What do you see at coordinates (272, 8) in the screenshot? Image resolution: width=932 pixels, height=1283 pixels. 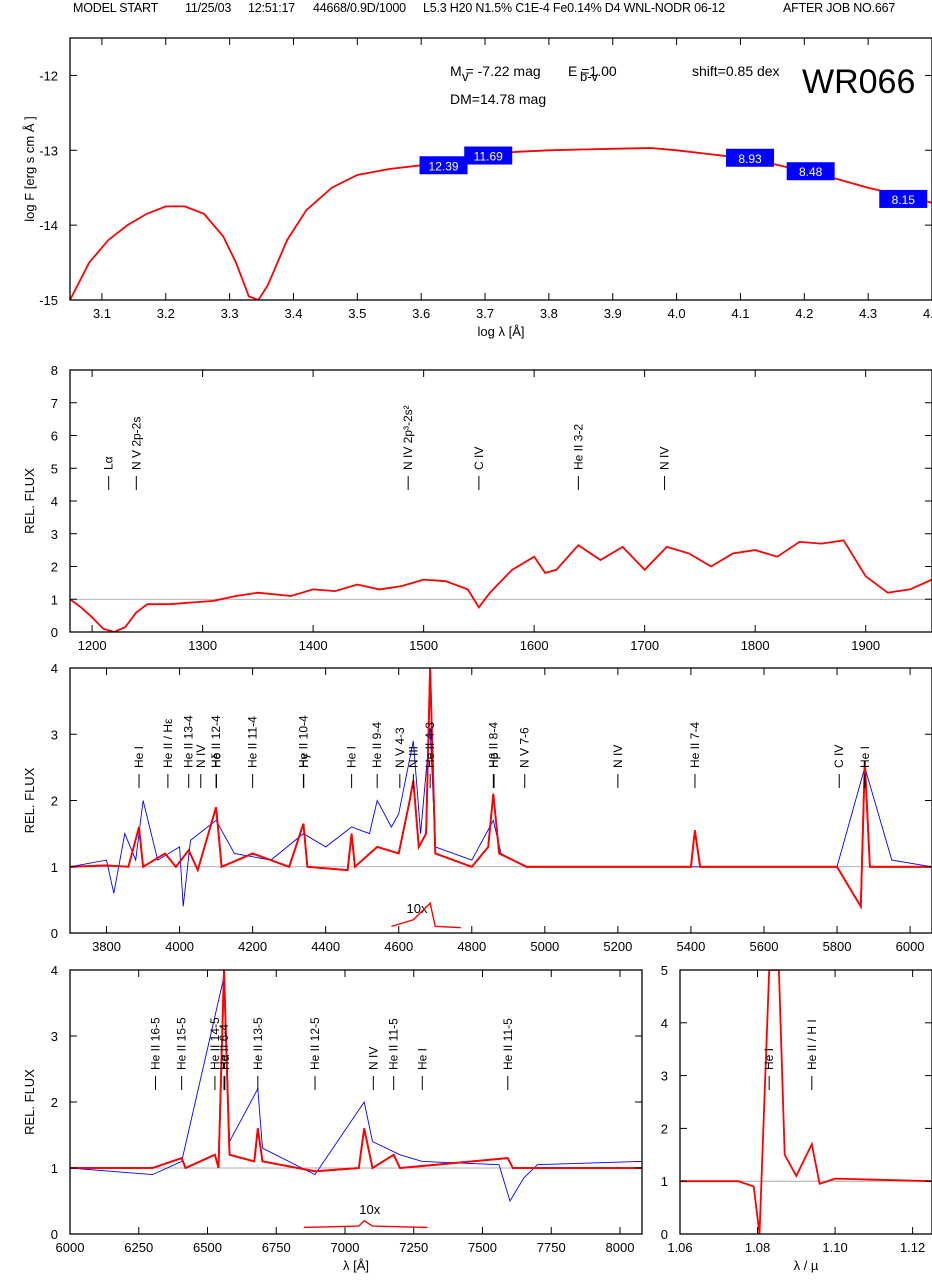 I see `header-time: 12:51:17` at bounding box center [272, 8].